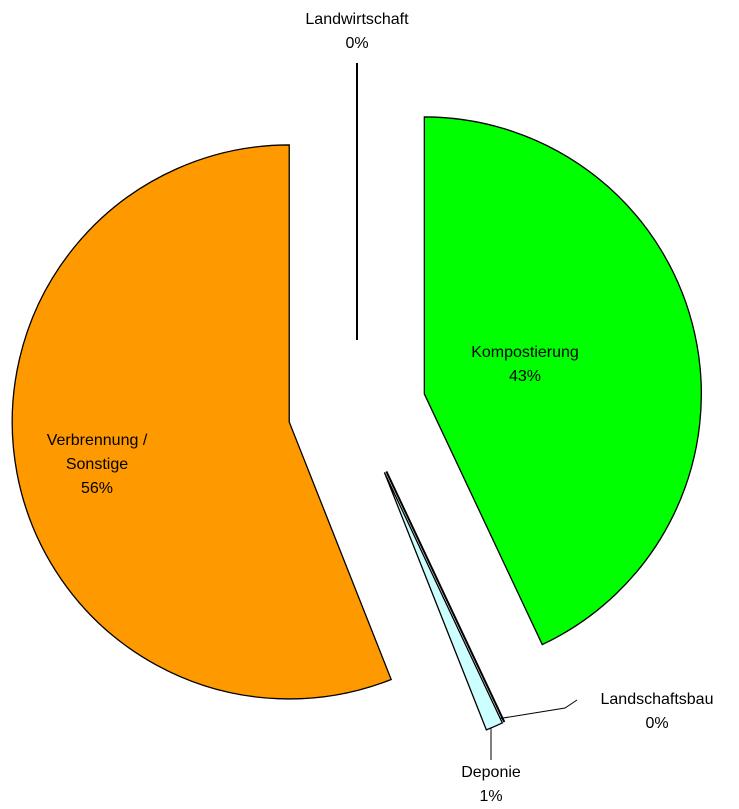 The image size is (739, 809). Describe the element at coordinates (97, 452) in the screenshot. I see `category-name: Verbrennung / Sonstige` at that location.